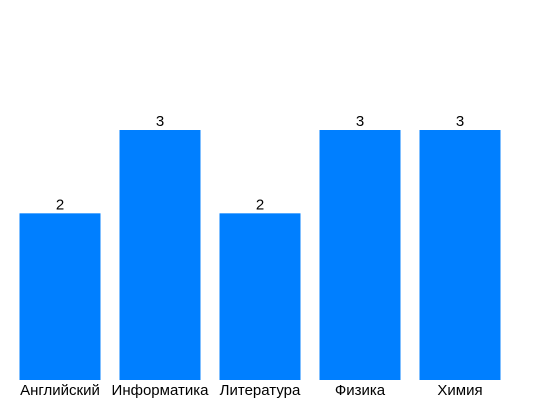  Describe the element at coordinates (60, 390) in the screenshot. I see `x-tick-label: Английский` at that location.